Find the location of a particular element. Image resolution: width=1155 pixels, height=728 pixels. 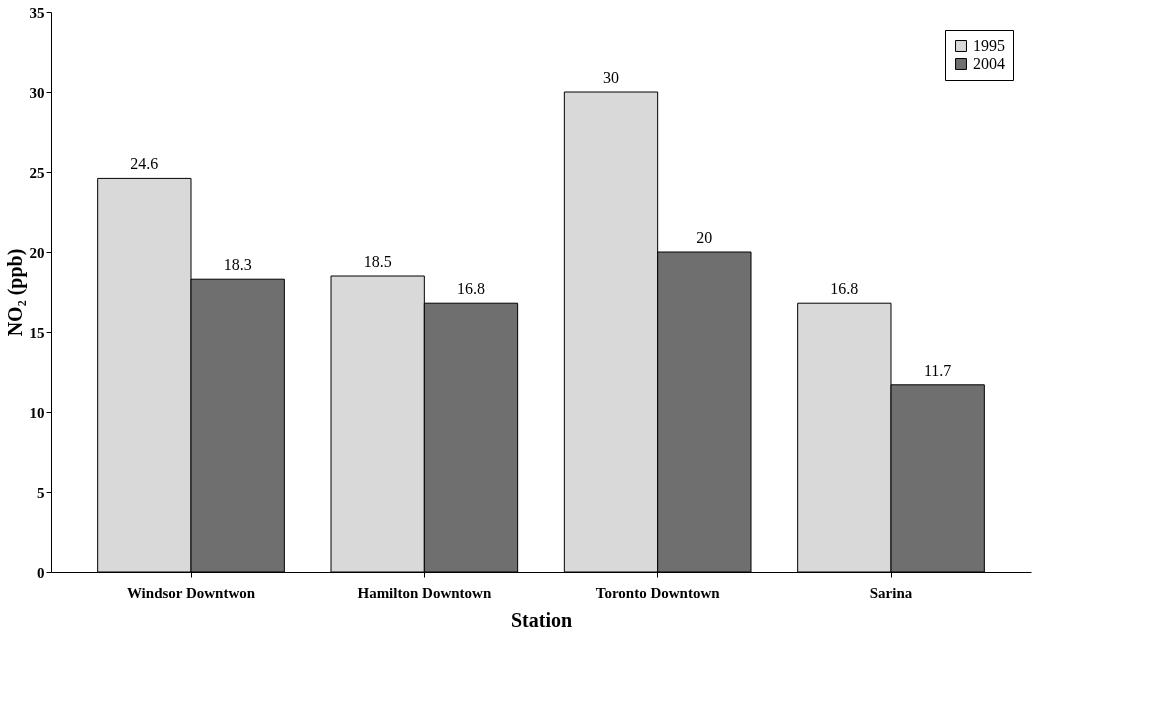

legend-label: 2004 is located at coordinates (989, 63).